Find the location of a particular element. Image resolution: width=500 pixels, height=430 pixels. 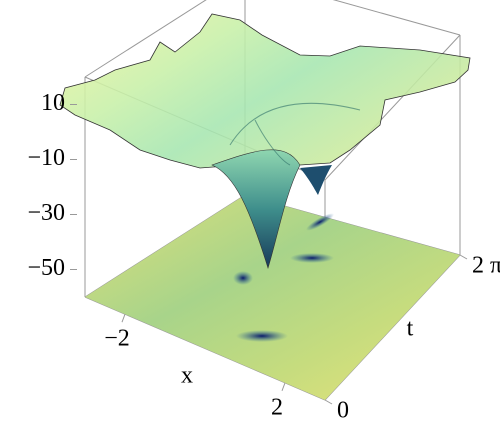

z-tick-label: −30 is located at coordinates (46, 213).